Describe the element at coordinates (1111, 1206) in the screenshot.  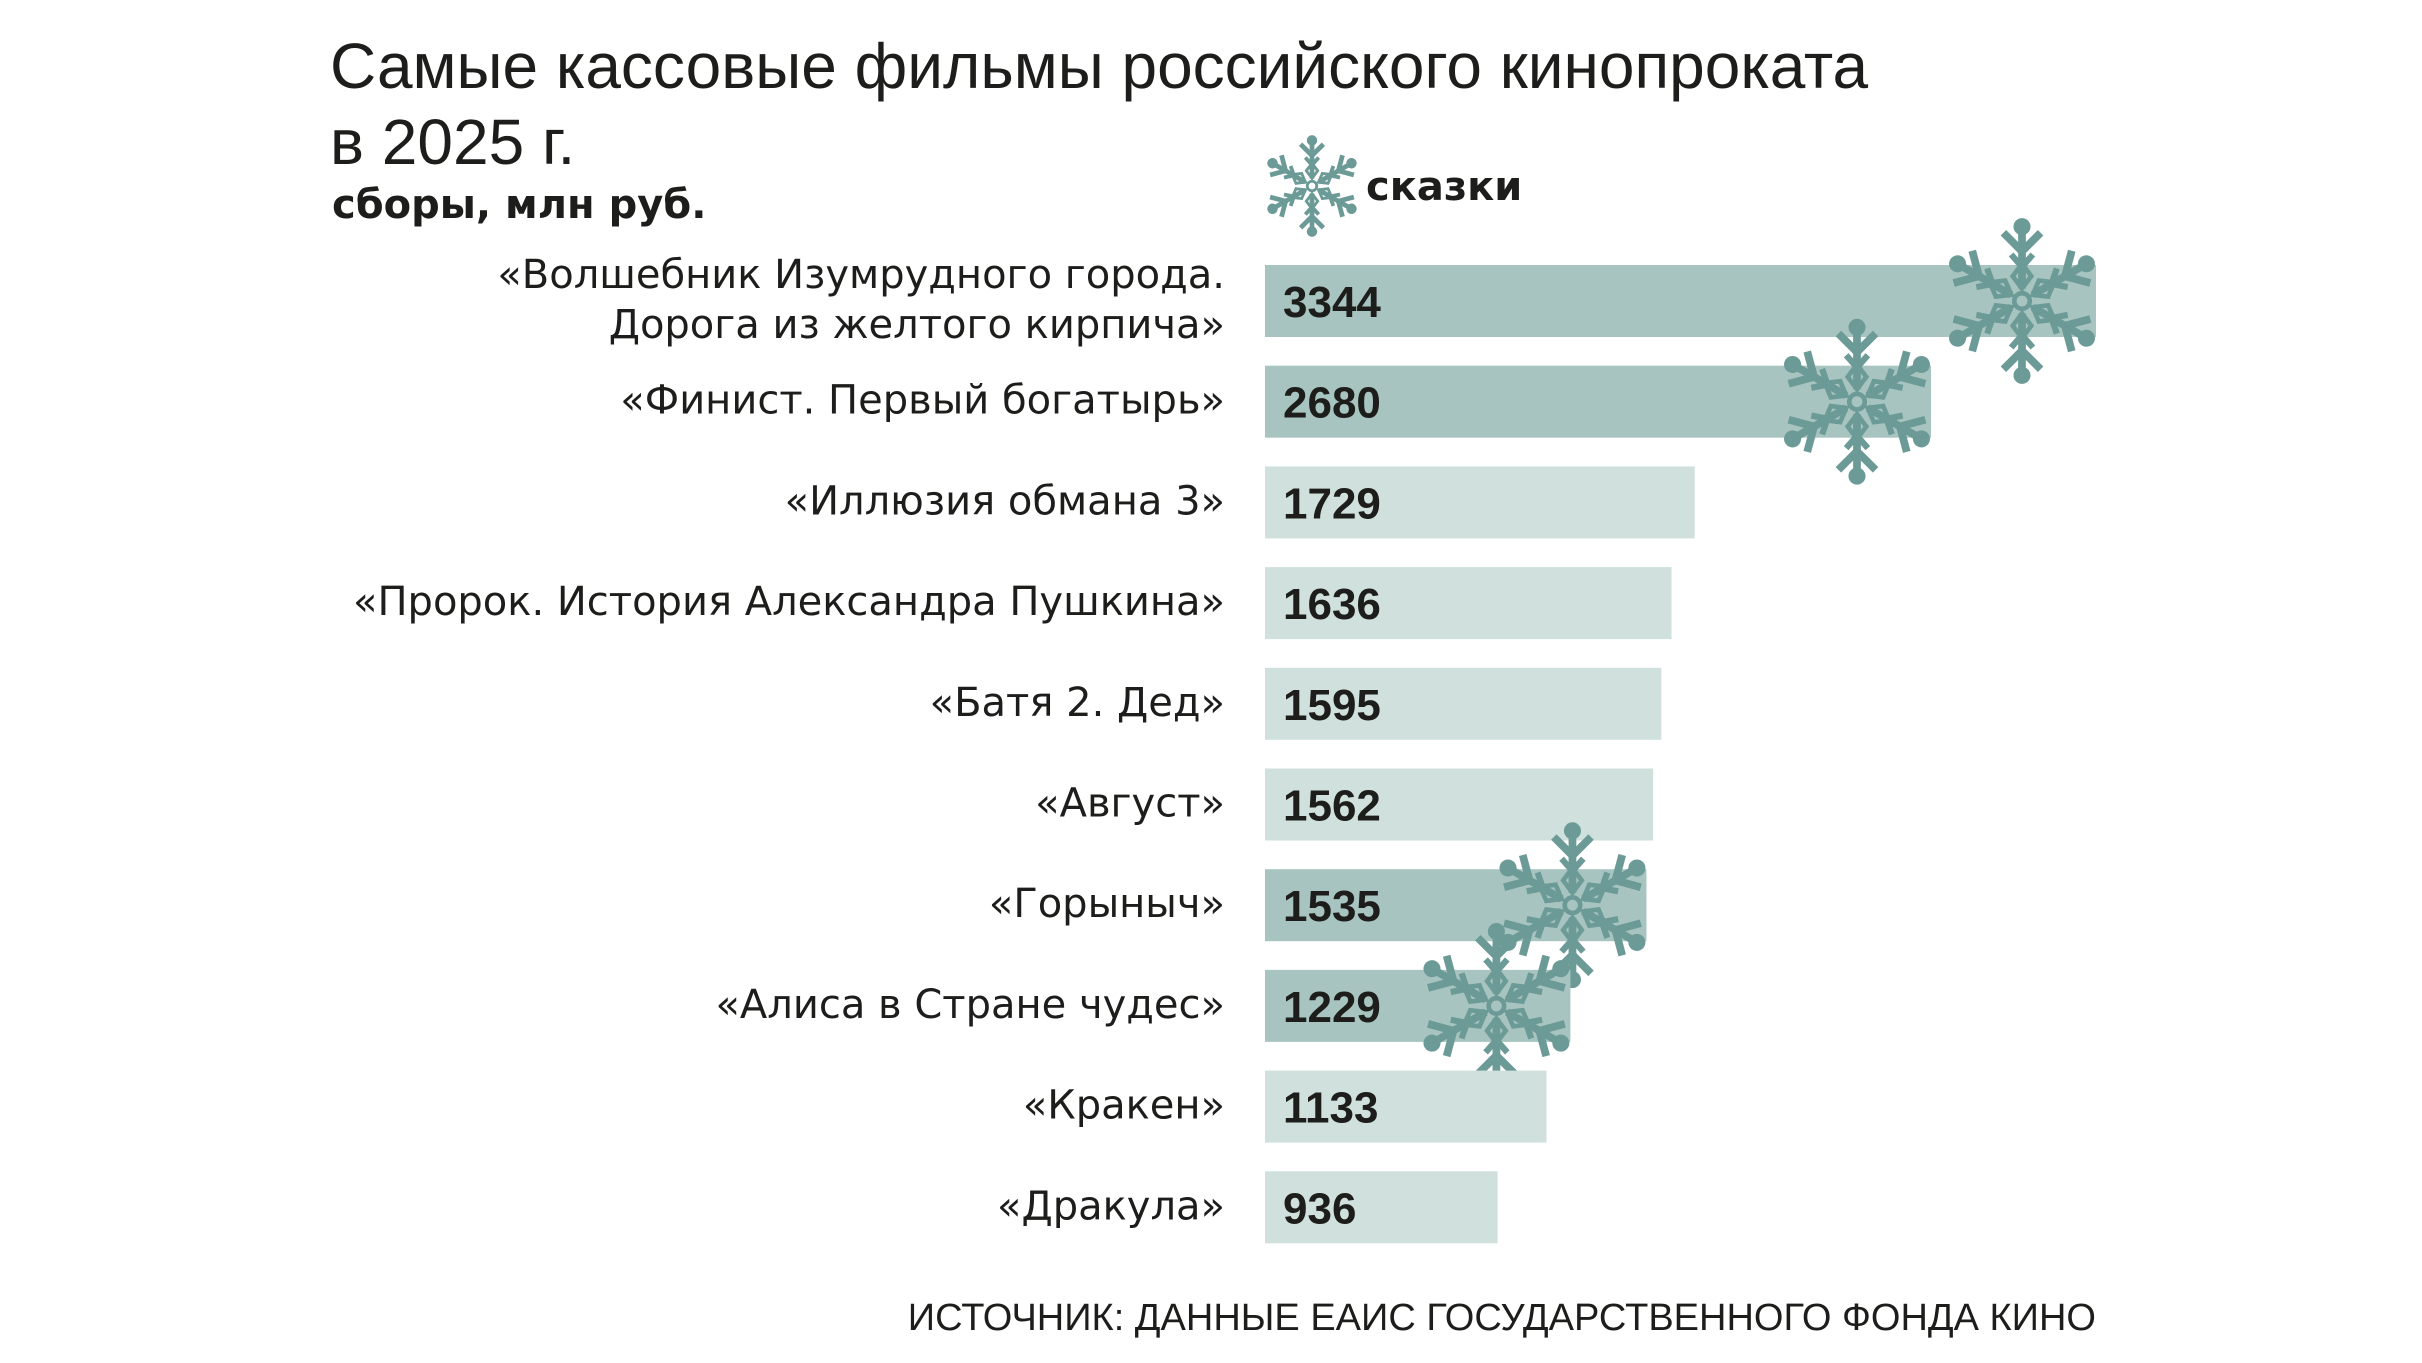
I see `category-label: «Дракула»` at that location.